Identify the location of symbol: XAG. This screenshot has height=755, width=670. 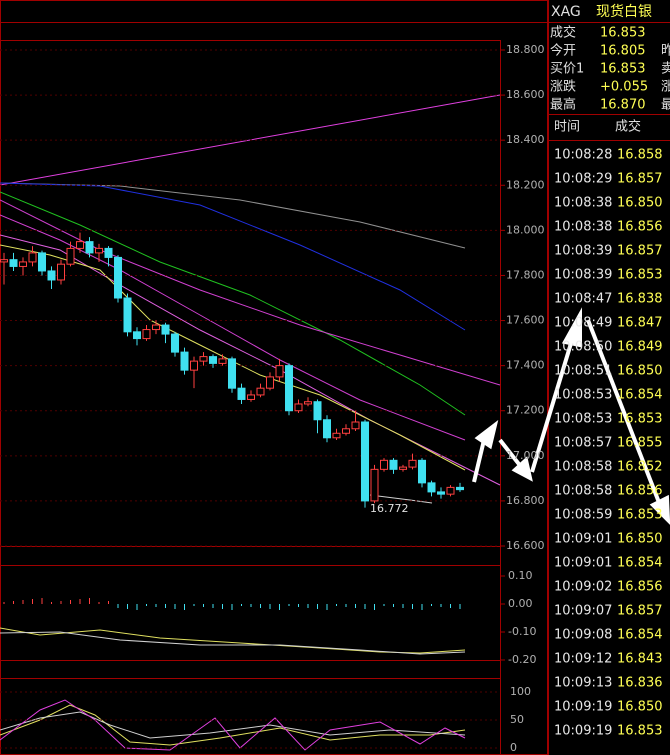
(566, 12).